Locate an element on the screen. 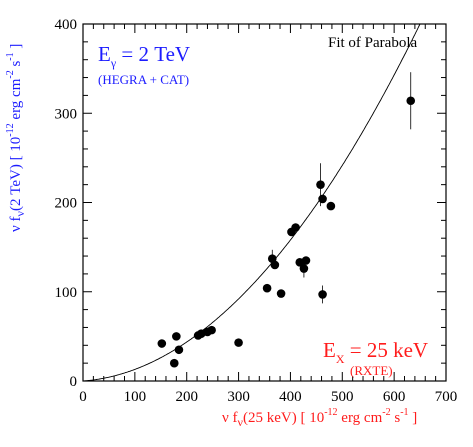  y-tick-label: 0 is located at coordinates (74, 382).